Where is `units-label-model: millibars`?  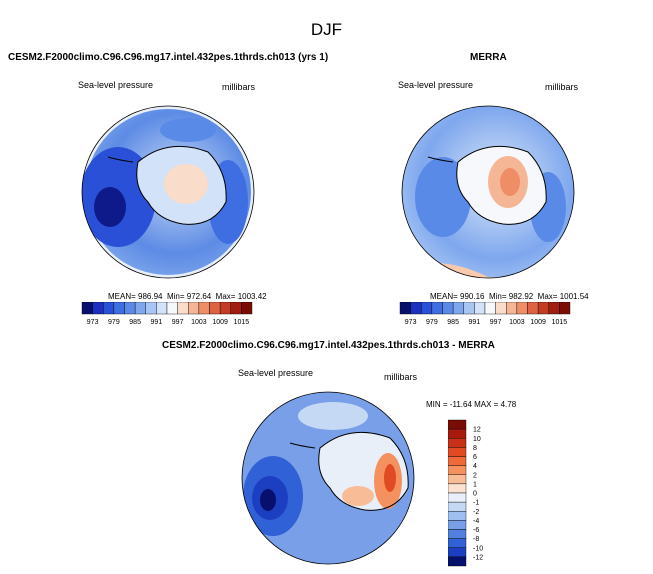
units-label-model: millibars is located at coordinates (239, 87).